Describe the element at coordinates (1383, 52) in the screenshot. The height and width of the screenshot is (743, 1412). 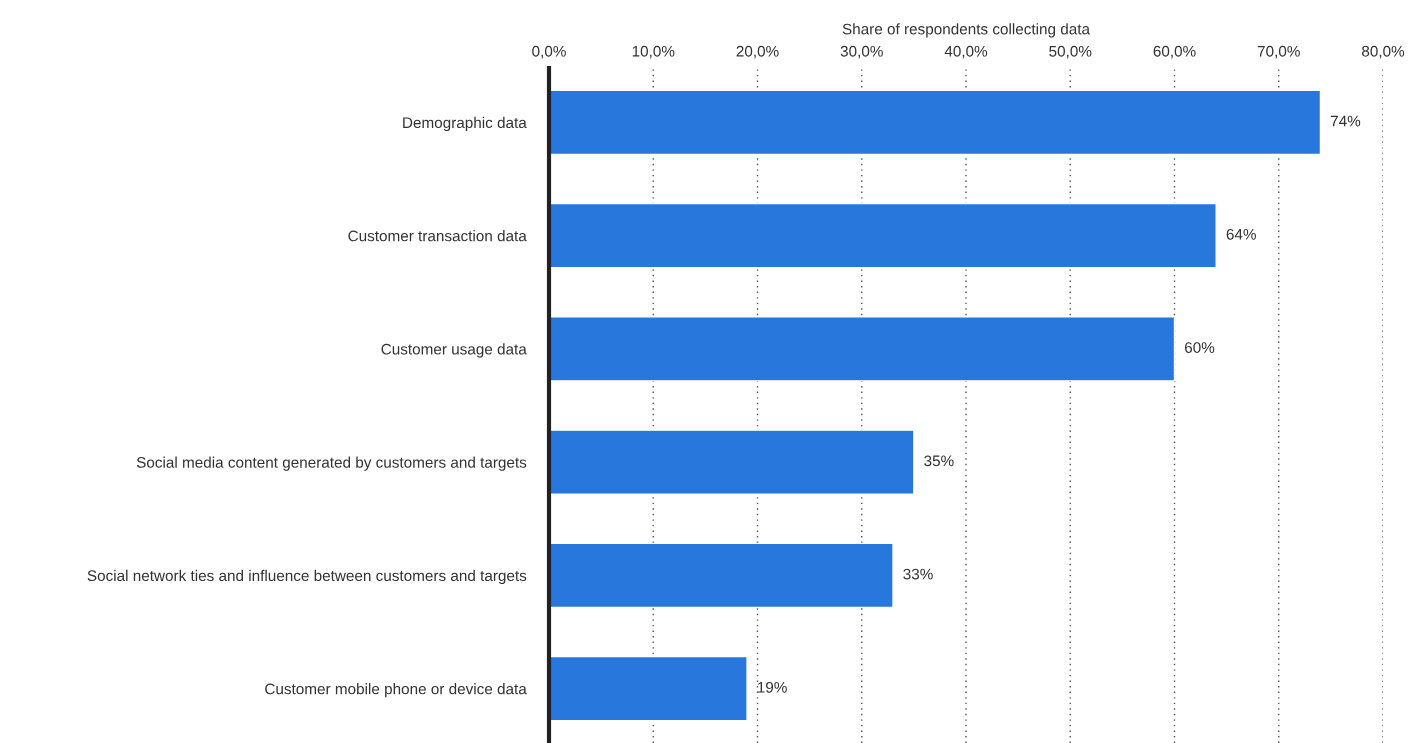
I see `x-tick-label: 80,0%` at that location.